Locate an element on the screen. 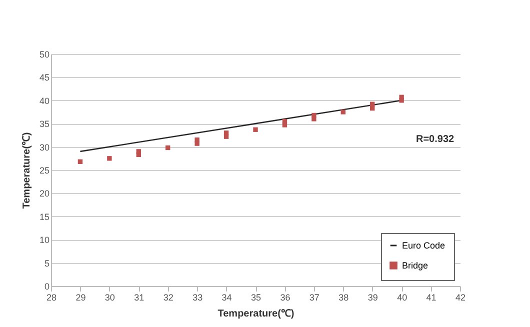 Image resolution: width=530 pixels, height=327 pixels. x-tick-label: 29 is located at coordinates (81, 297).